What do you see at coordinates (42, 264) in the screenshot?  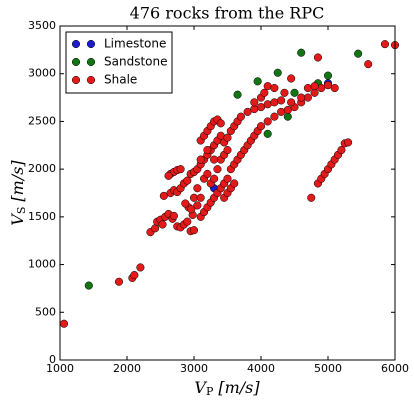 I see `y-tick-label: 1000` at bounding box center [42, 264].